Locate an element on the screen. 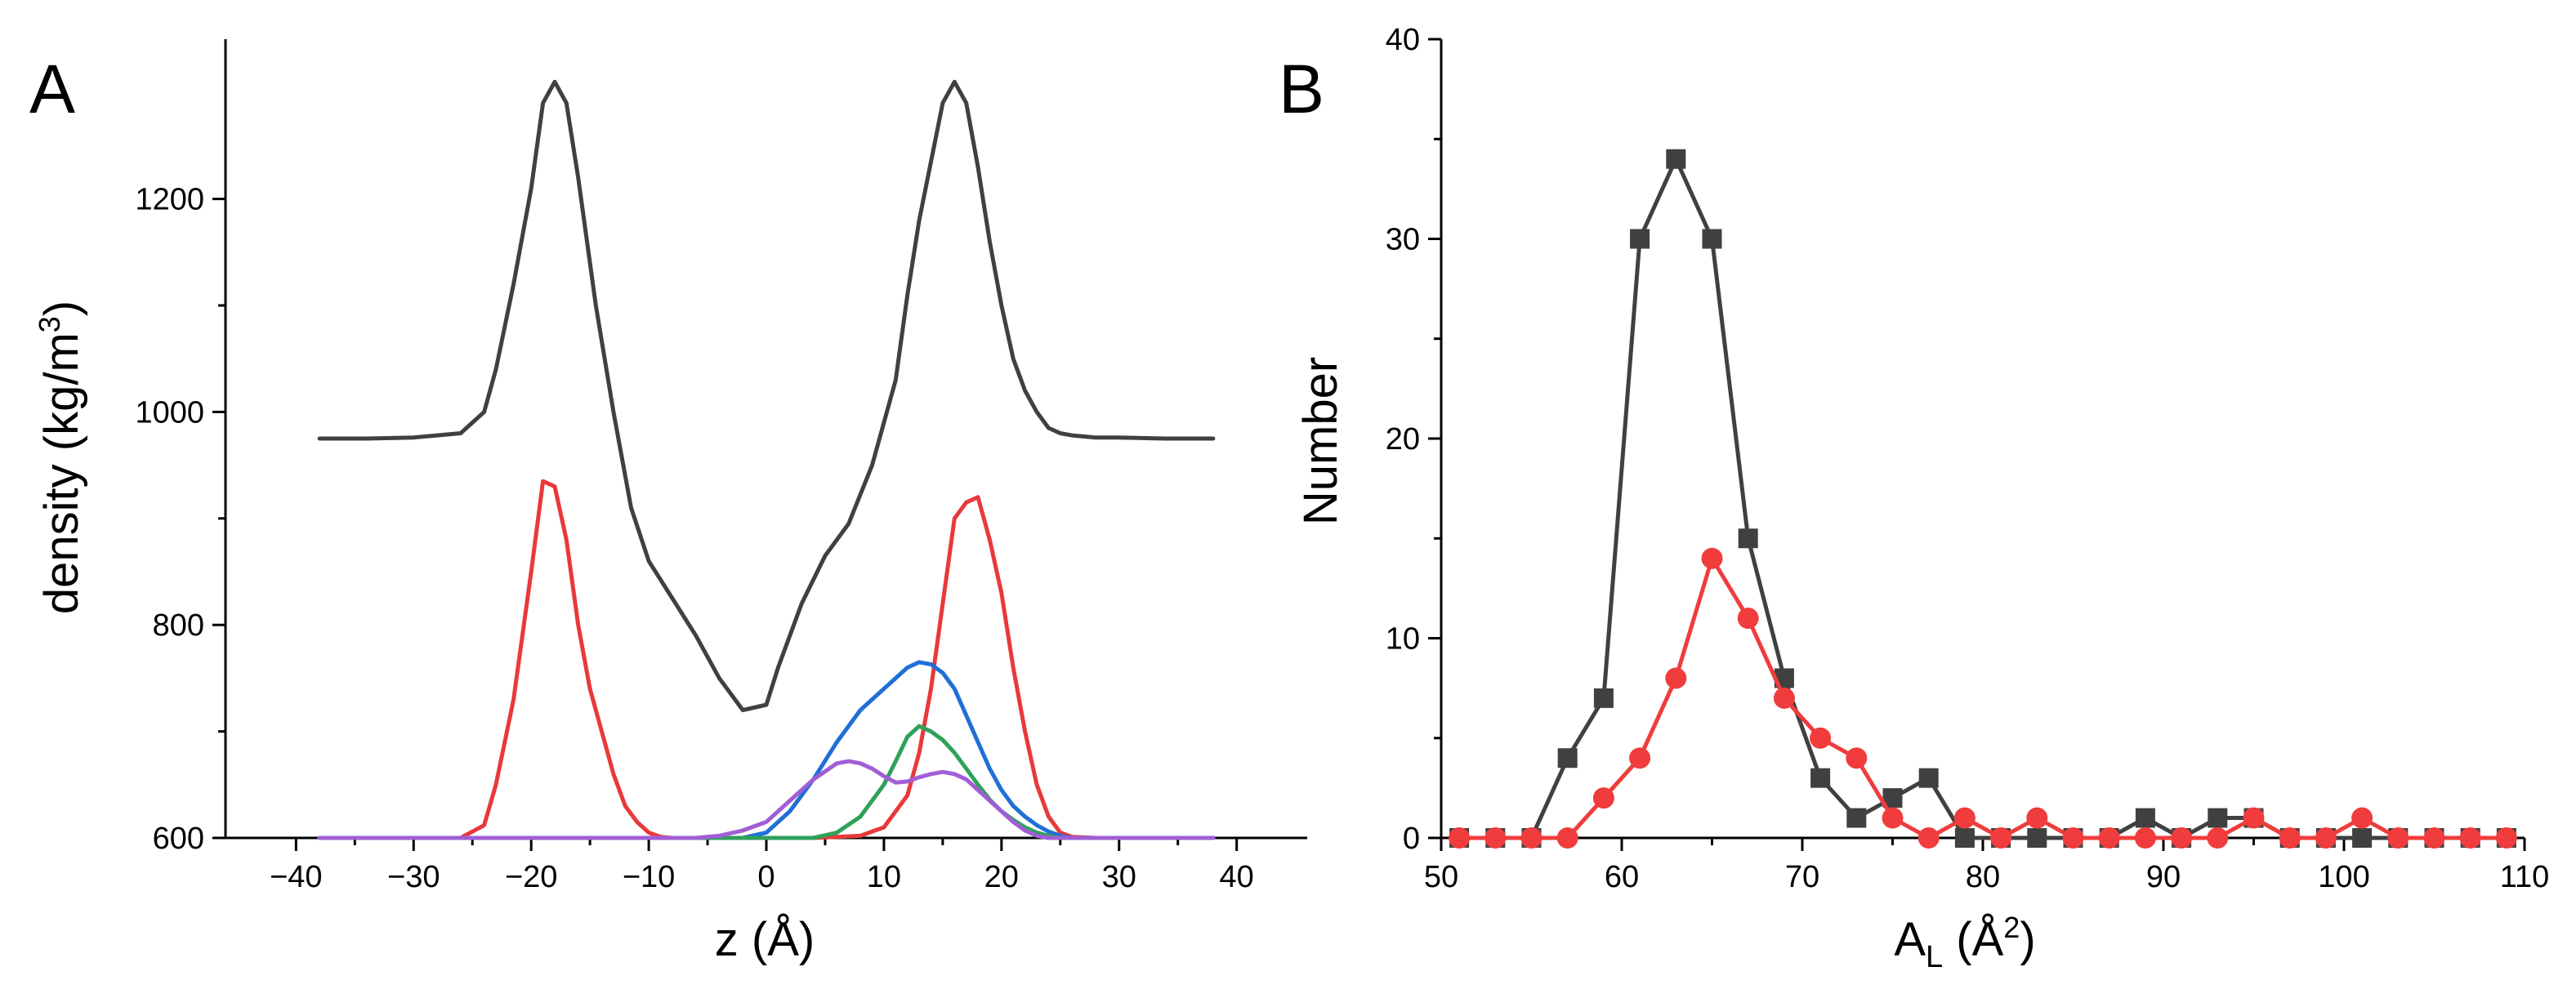 Image resolution: width=2576 pixels, height=998 pixels. panel-b-y-tick-label: 40 is located at coordinates (1403, 40).